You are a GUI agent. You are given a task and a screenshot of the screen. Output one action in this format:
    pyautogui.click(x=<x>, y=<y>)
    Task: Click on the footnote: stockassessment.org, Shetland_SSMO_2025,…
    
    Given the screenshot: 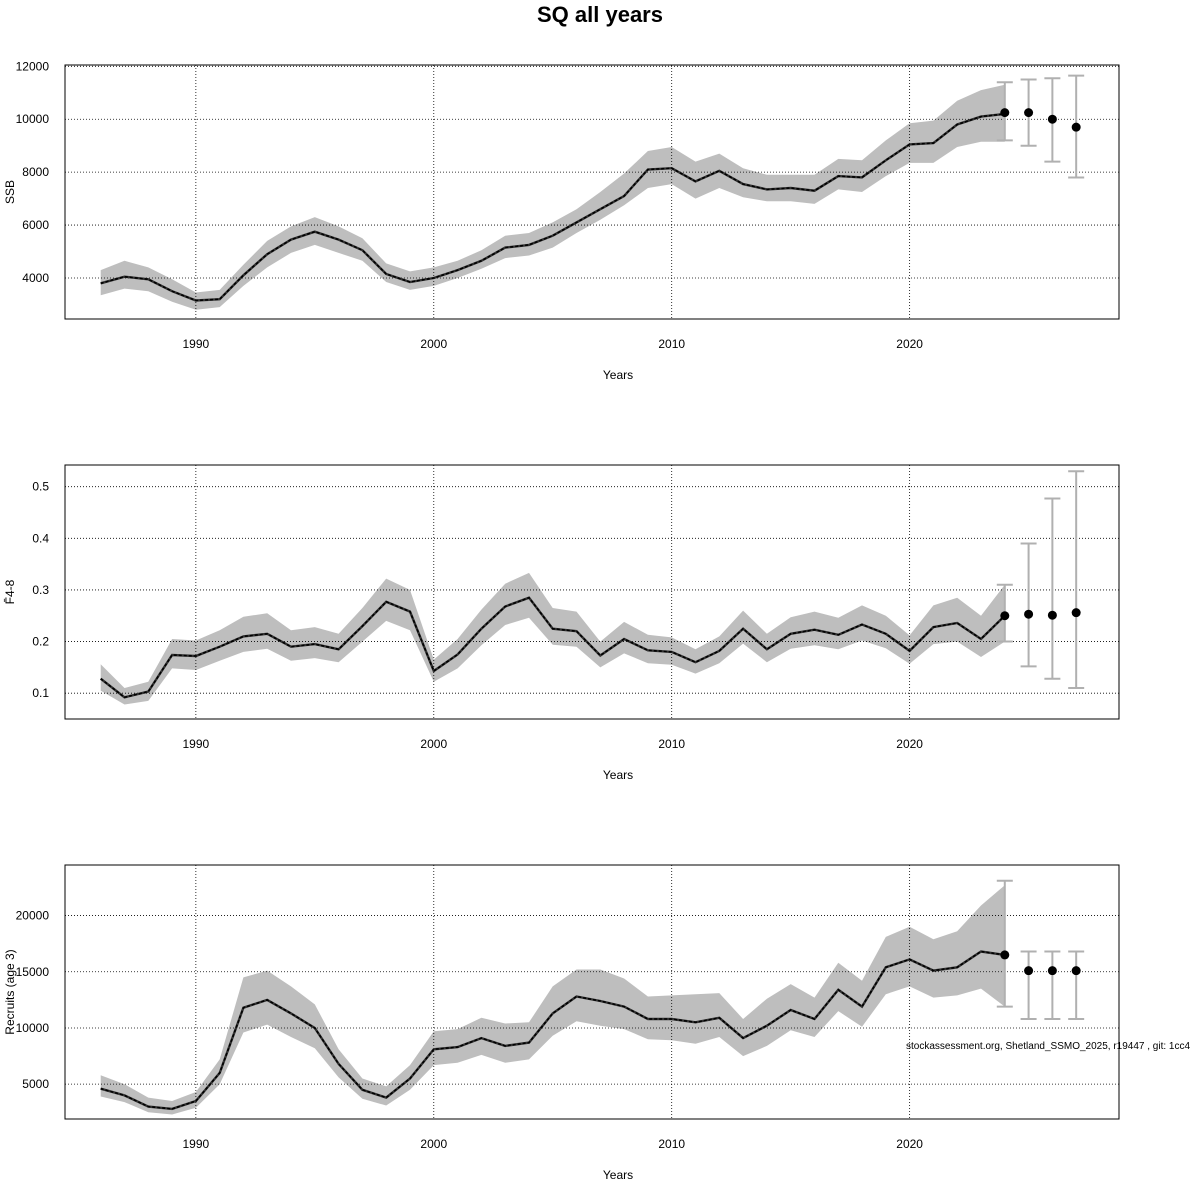 What is the action you would take?
    pyautogui.click(x=1048, y=1046)
    